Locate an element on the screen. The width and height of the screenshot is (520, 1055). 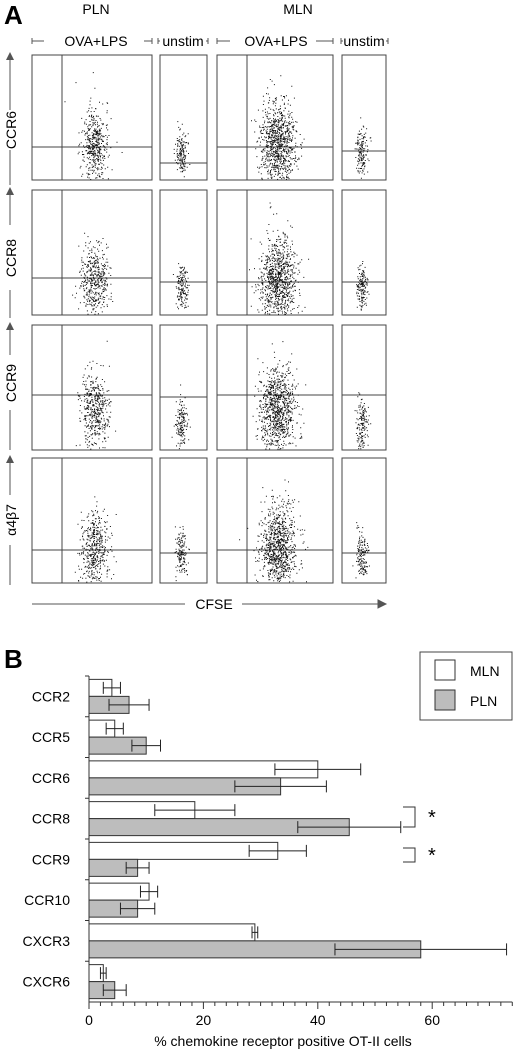
legend-label-pln: PLN is located at coordinates (483, 701).